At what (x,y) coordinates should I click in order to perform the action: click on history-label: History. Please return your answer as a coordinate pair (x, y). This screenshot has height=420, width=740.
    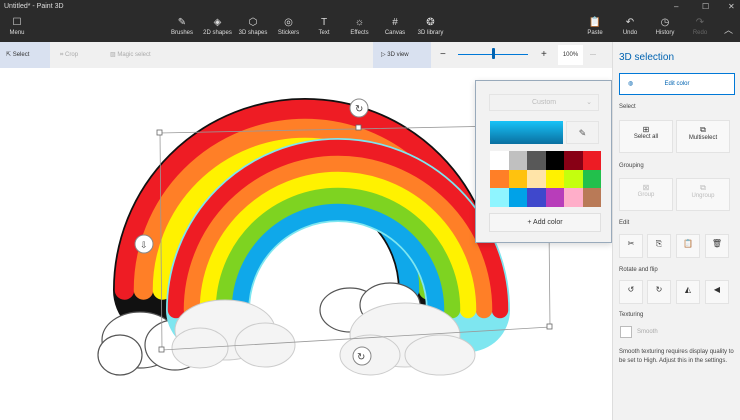
    Looking at the image, I should click on (665, 33).